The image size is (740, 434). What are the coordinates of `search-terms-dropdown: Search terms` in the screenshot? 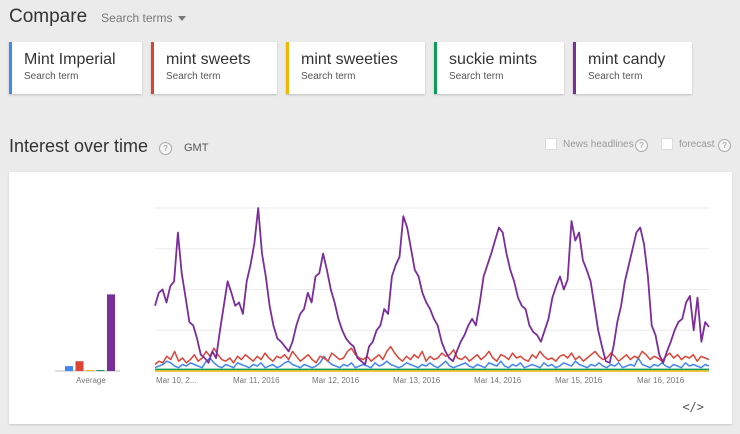 It's located at (143, 18).